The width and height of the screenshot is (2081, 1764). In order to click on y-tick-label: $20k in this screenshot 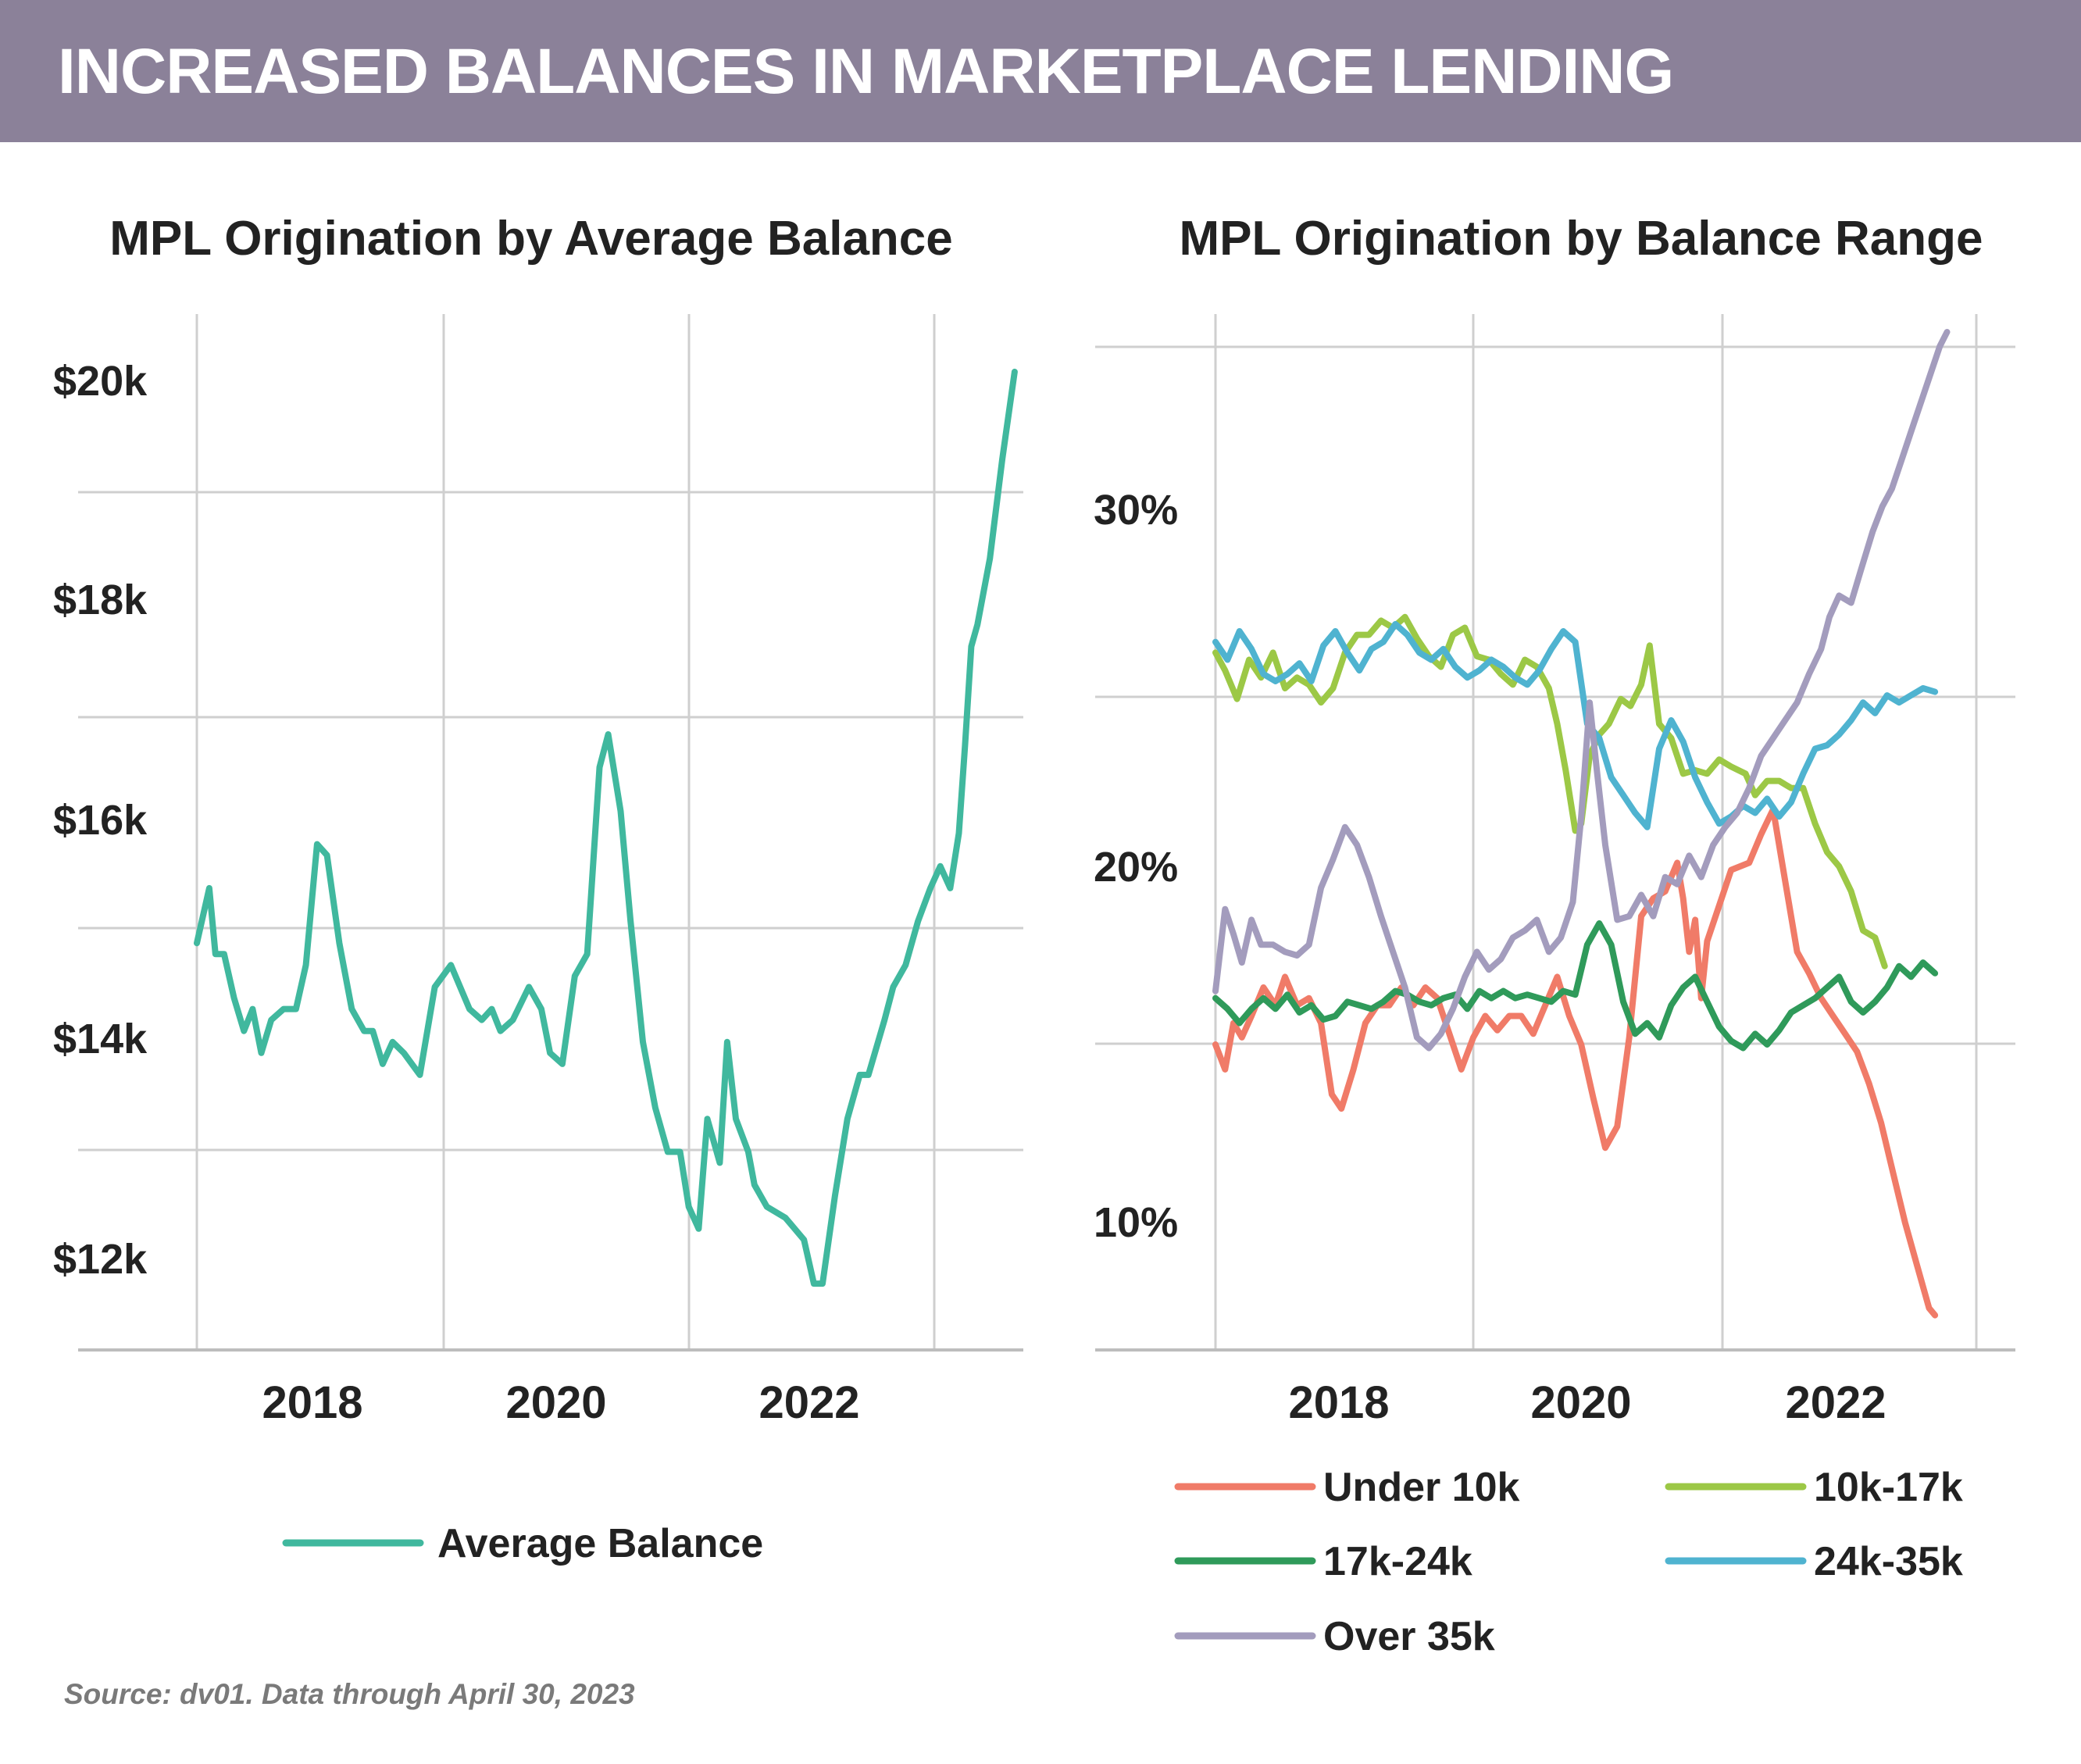, I will do `click(101, 382)`.